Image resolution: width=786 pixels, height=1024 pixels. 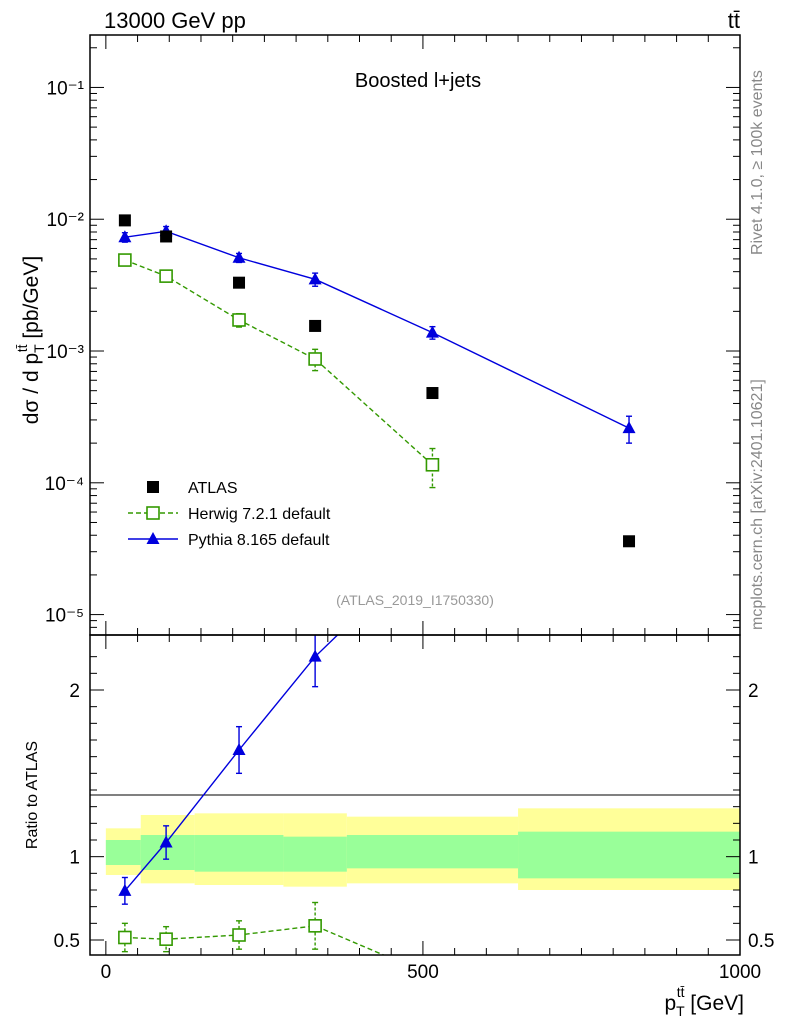 What do you see at coordinates (66, 352) in the screenshot?
I see `y-tick-label: 10⁻³` at bounding box center [66, 352].